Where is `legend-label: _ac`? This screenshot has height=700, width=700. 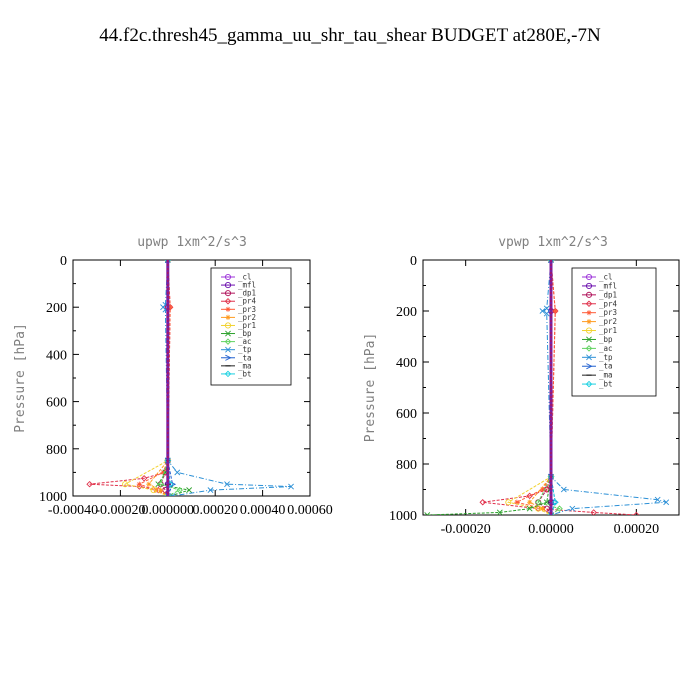 legend-label: _ac is located at coordinates (606, 348).